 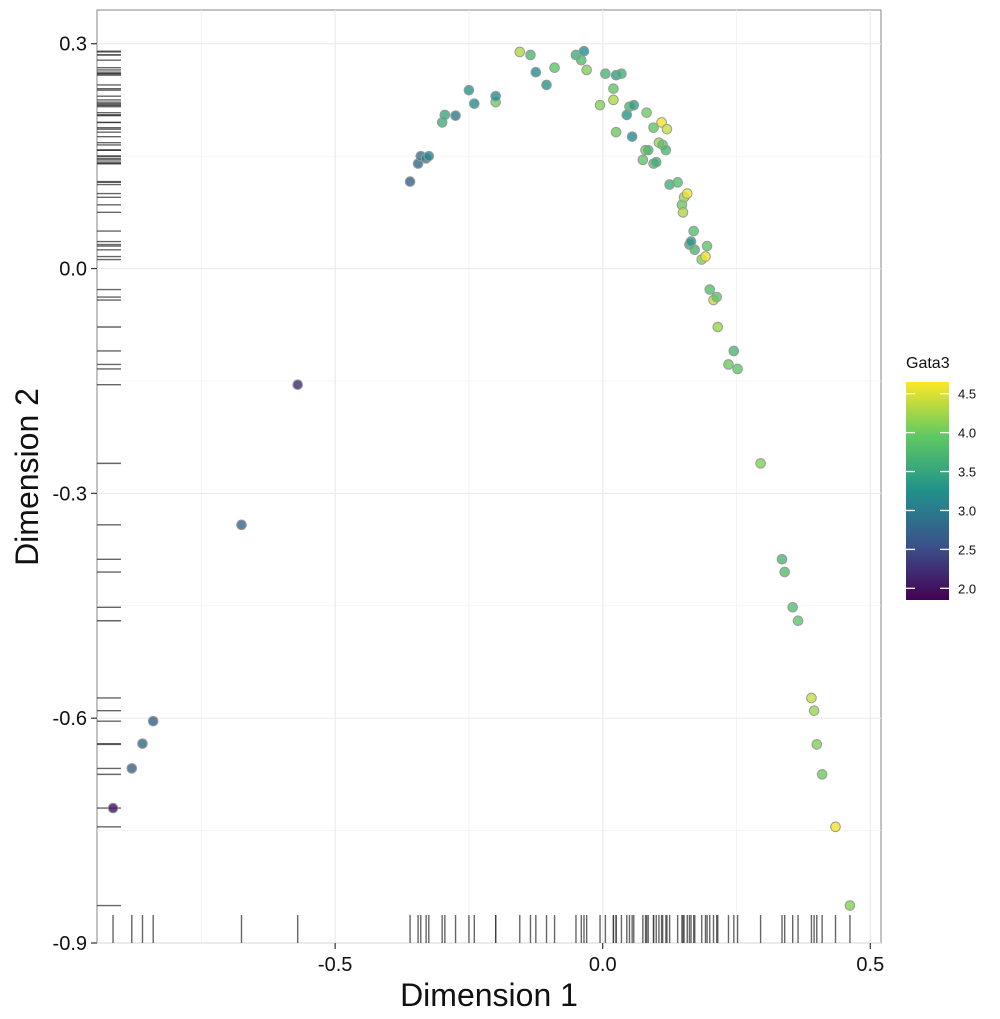 What do you see at coordinates (967, 472) in the screenshot?
I see `legend-tick-label: 3.5` at bounding box center [967, 472].